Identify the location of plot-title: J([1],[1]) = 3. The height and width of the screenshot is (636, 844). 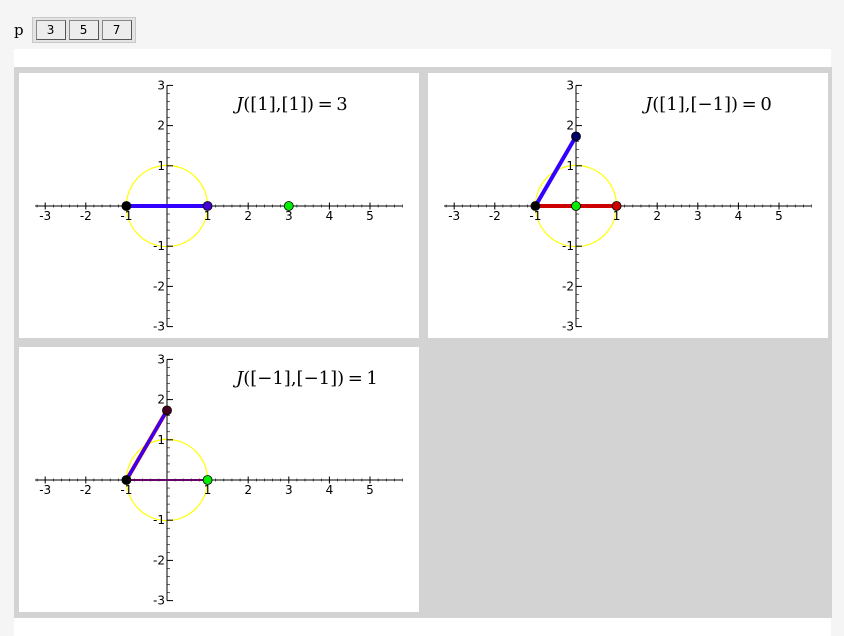
(290, 104).